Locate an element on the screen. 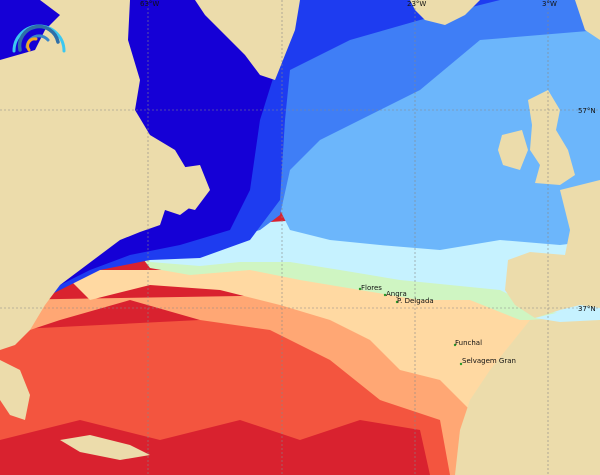 The width and height of the screenshot is (600, 475). place-label: Angra is located at coordinates (396, 294).